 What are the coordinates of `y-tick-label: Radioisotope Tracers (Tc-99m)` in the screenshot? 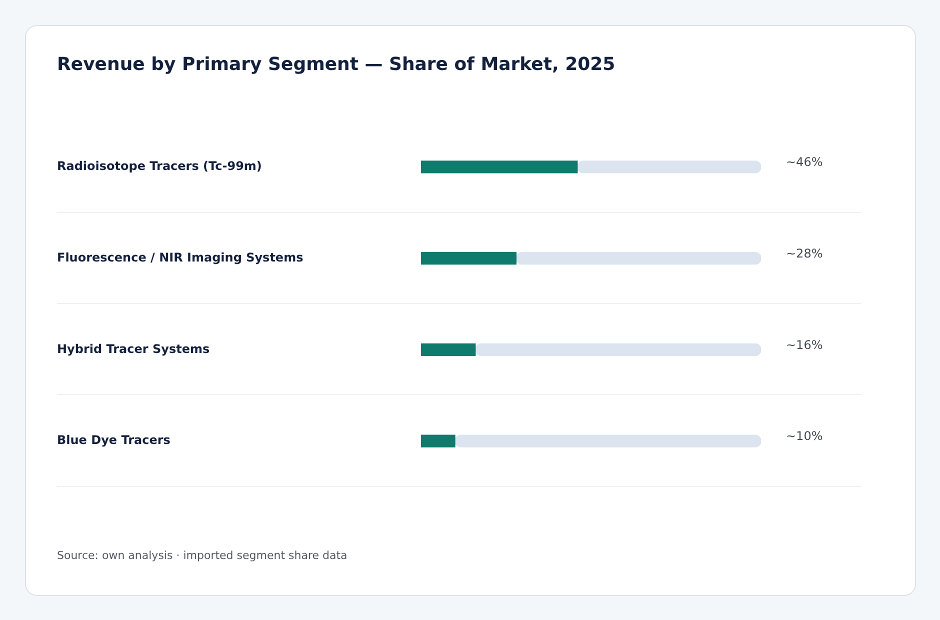 It's located at (159, 166).